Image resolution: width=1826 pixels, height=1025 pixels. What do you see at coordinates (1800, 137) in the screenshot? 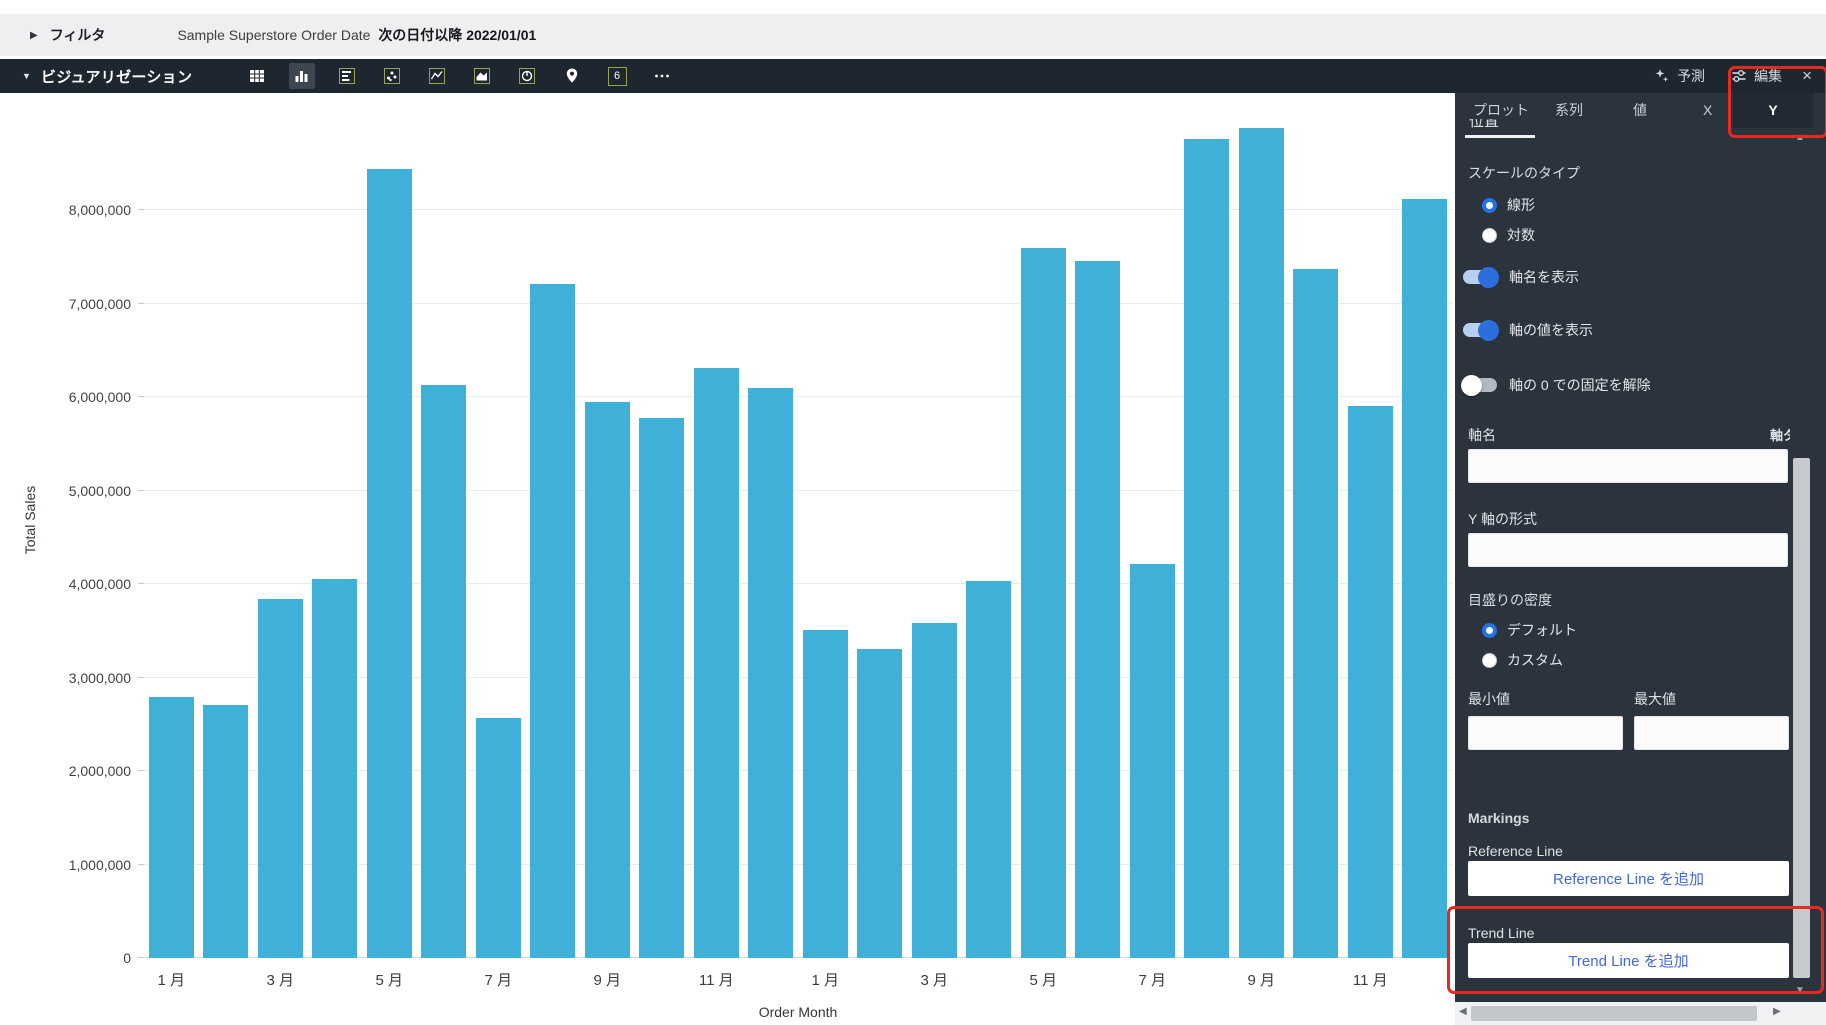
I see `scroll-up-arrow-icon: ▲` at bounding box center [1800, 137].